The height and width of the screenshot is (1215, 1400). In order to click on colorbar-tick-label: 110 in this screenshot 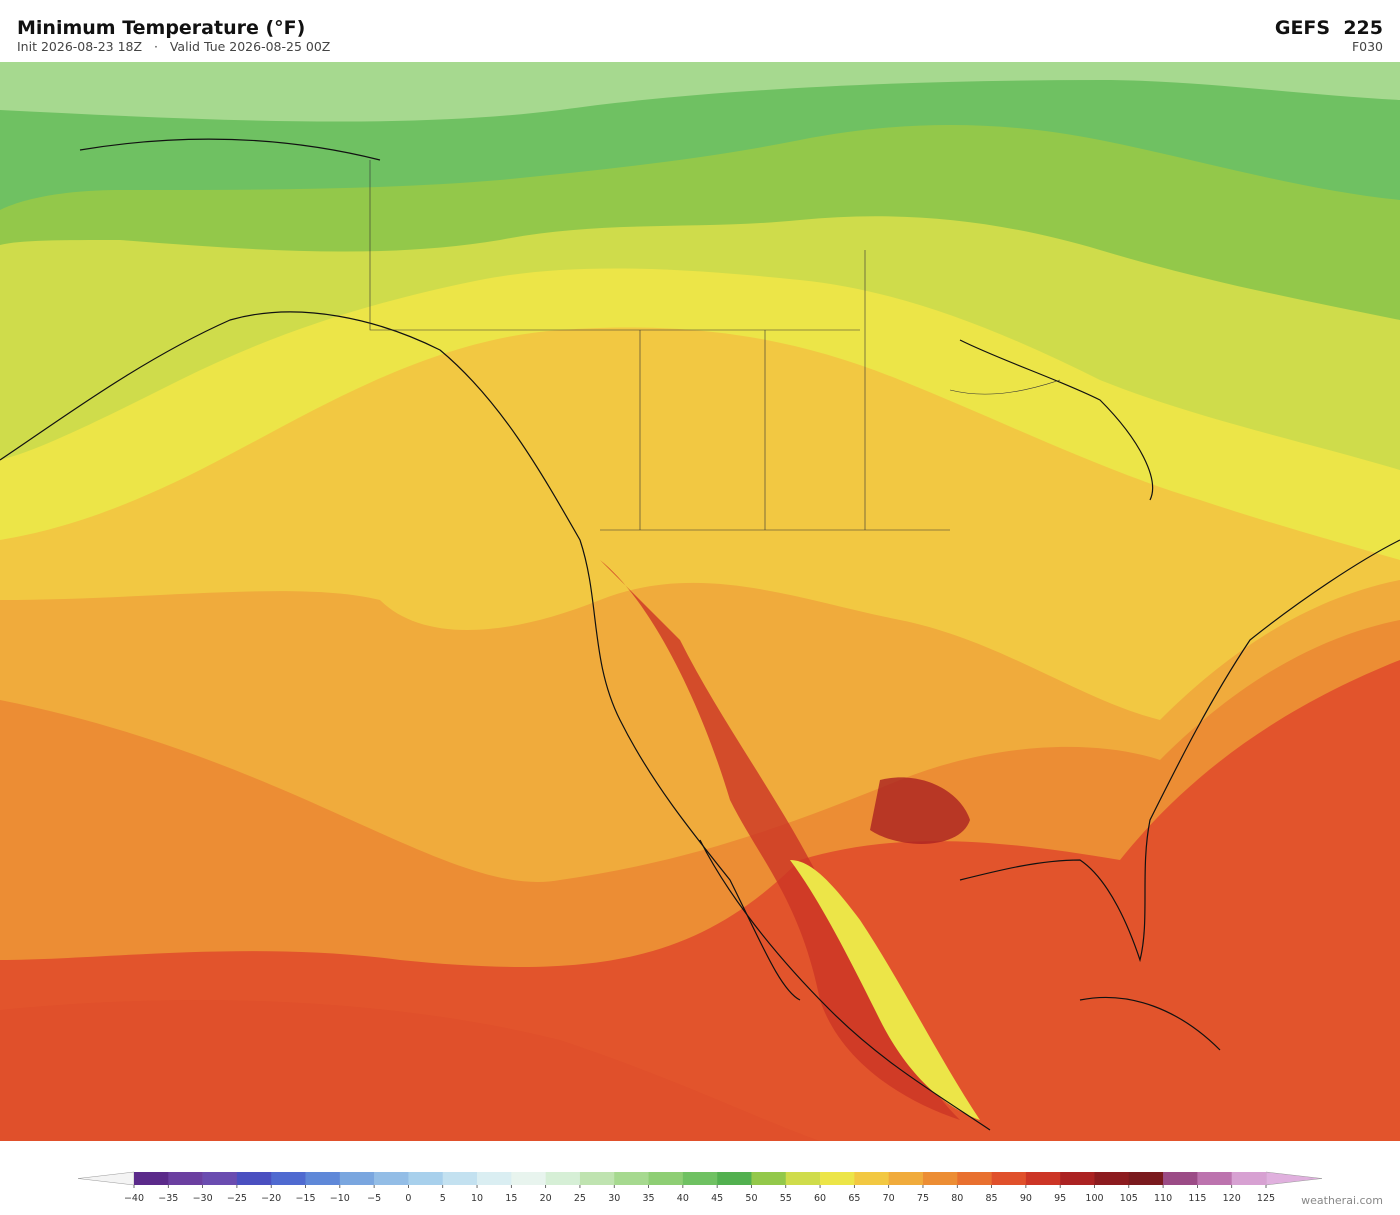, I will do `click(1163, 1198)`.